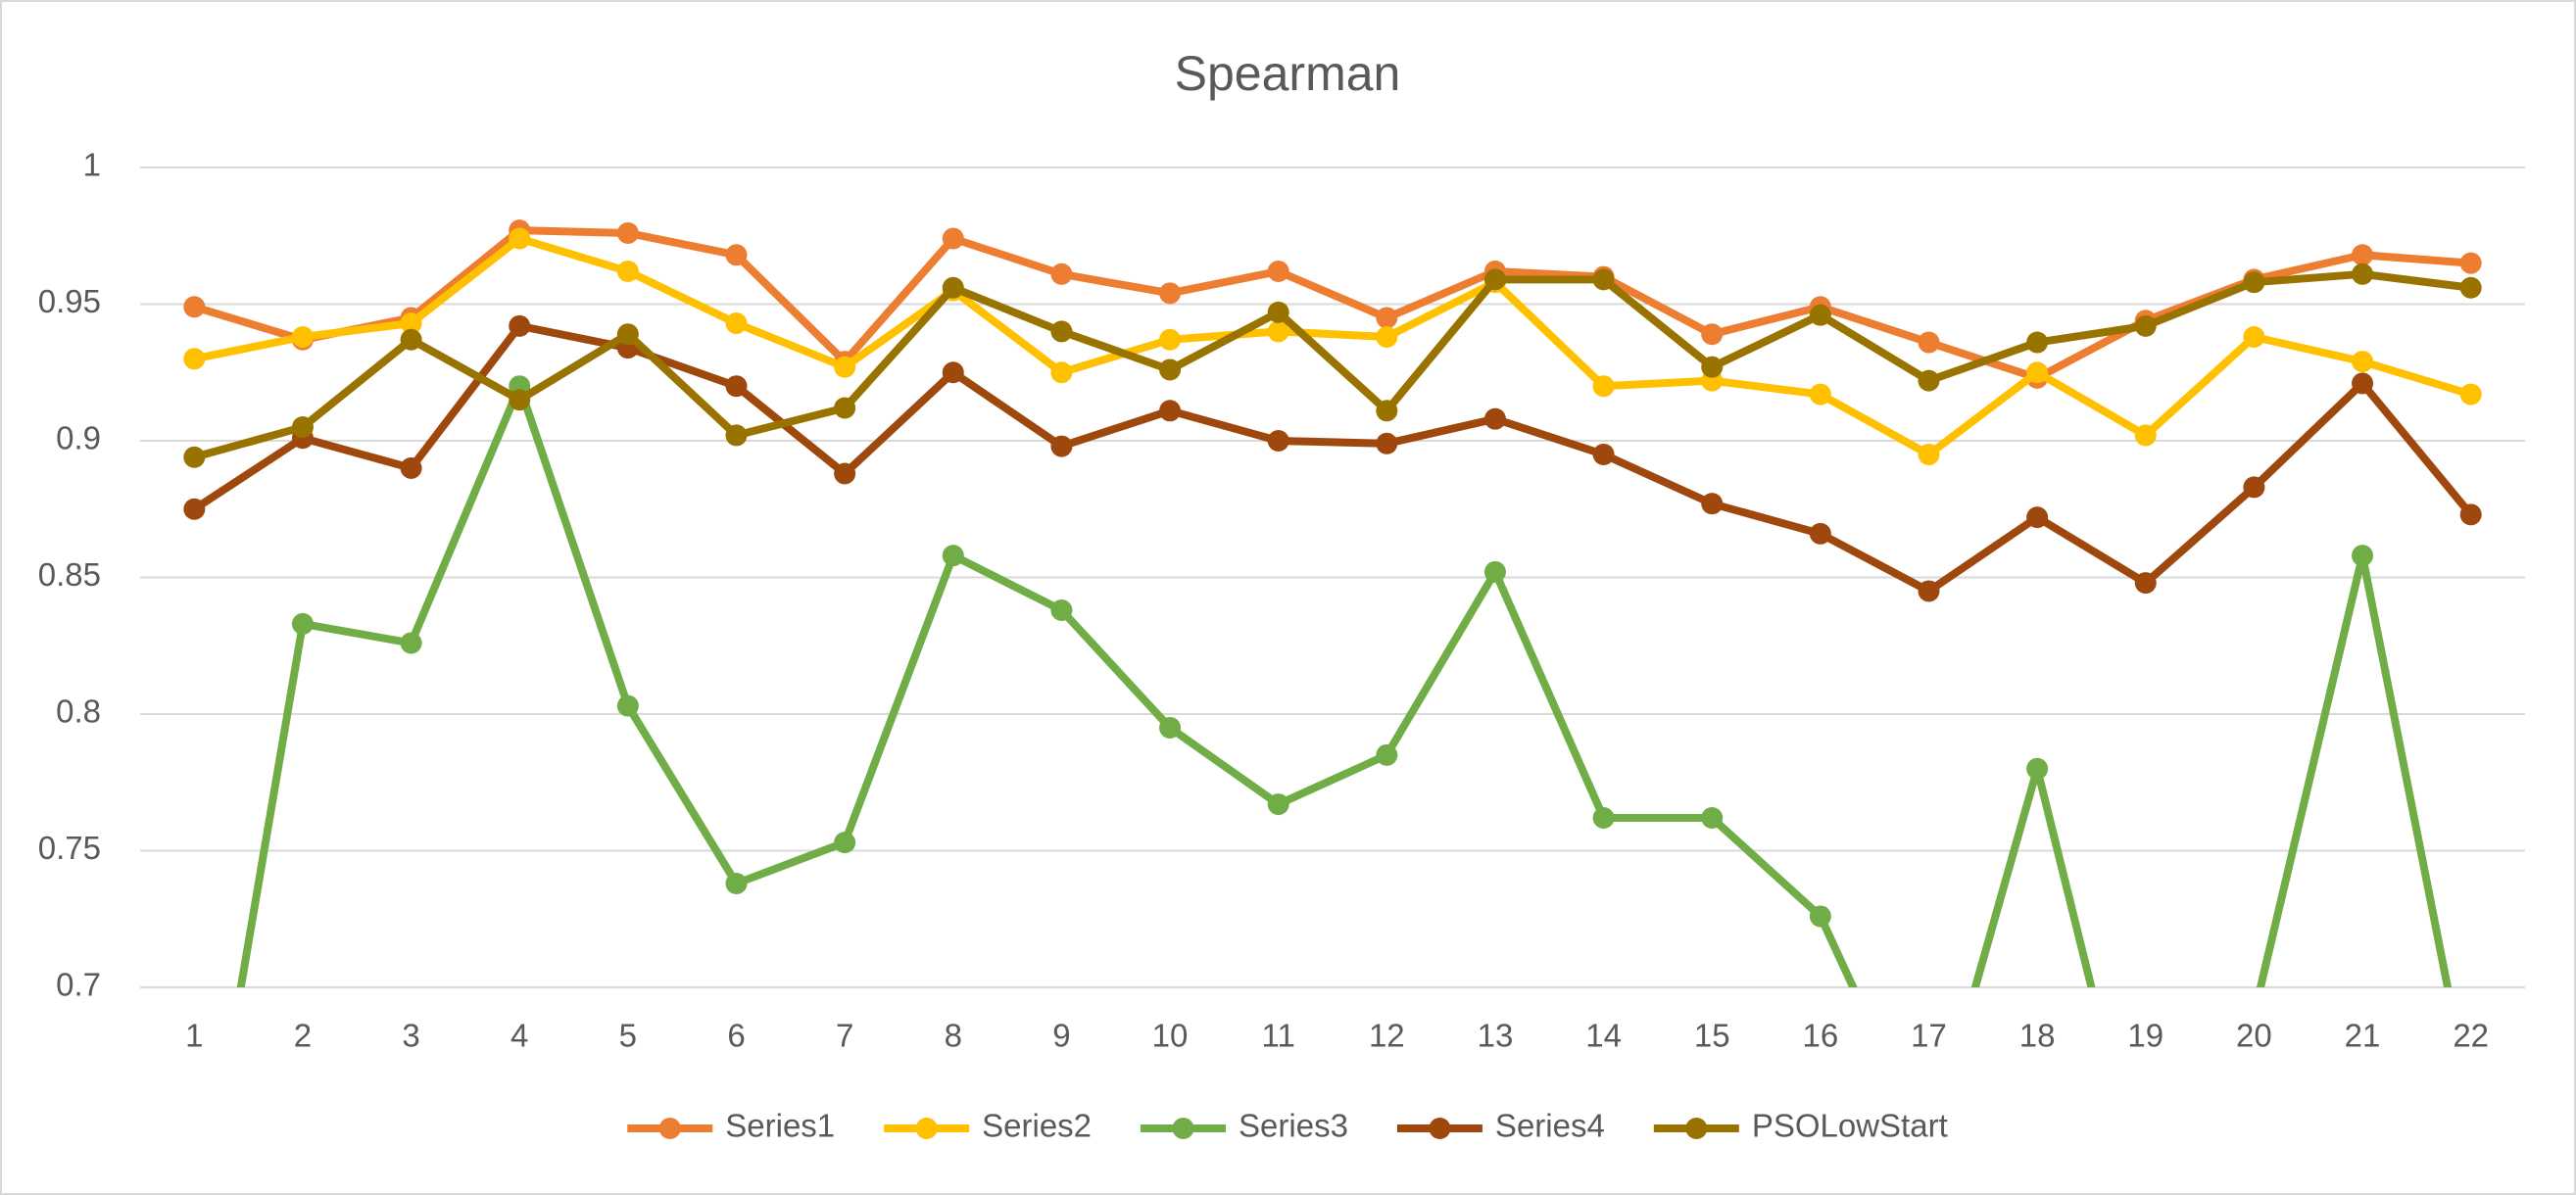 The width and height of the screenshot is (2576, 1195). I want to click on legend-label: Series4, so click(1550, 1126).